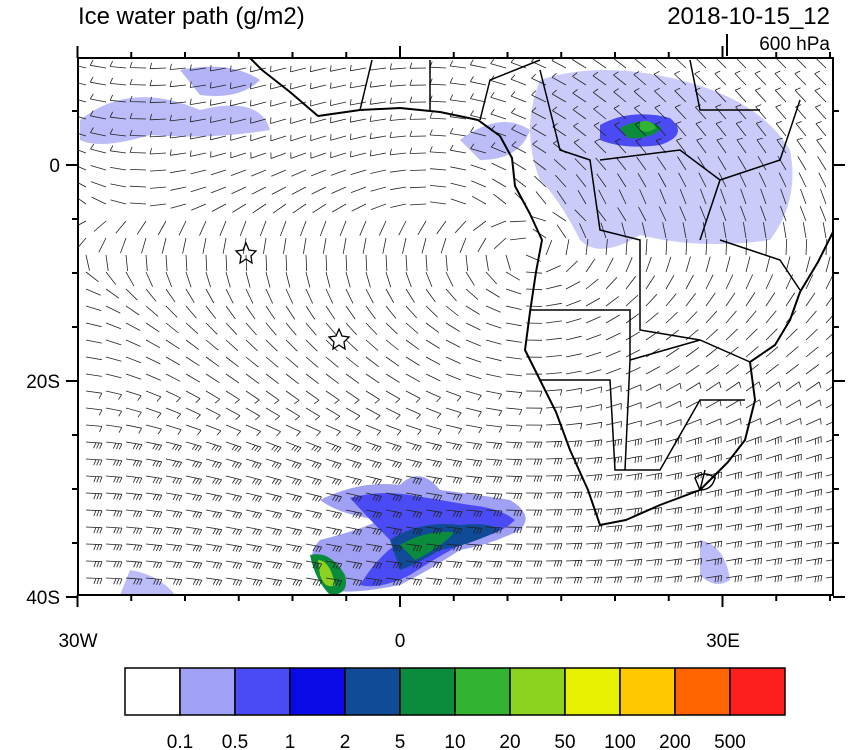 The width and height of the screenshot is (850, 750). I want to click on colorbar-box, so click(592, 691).